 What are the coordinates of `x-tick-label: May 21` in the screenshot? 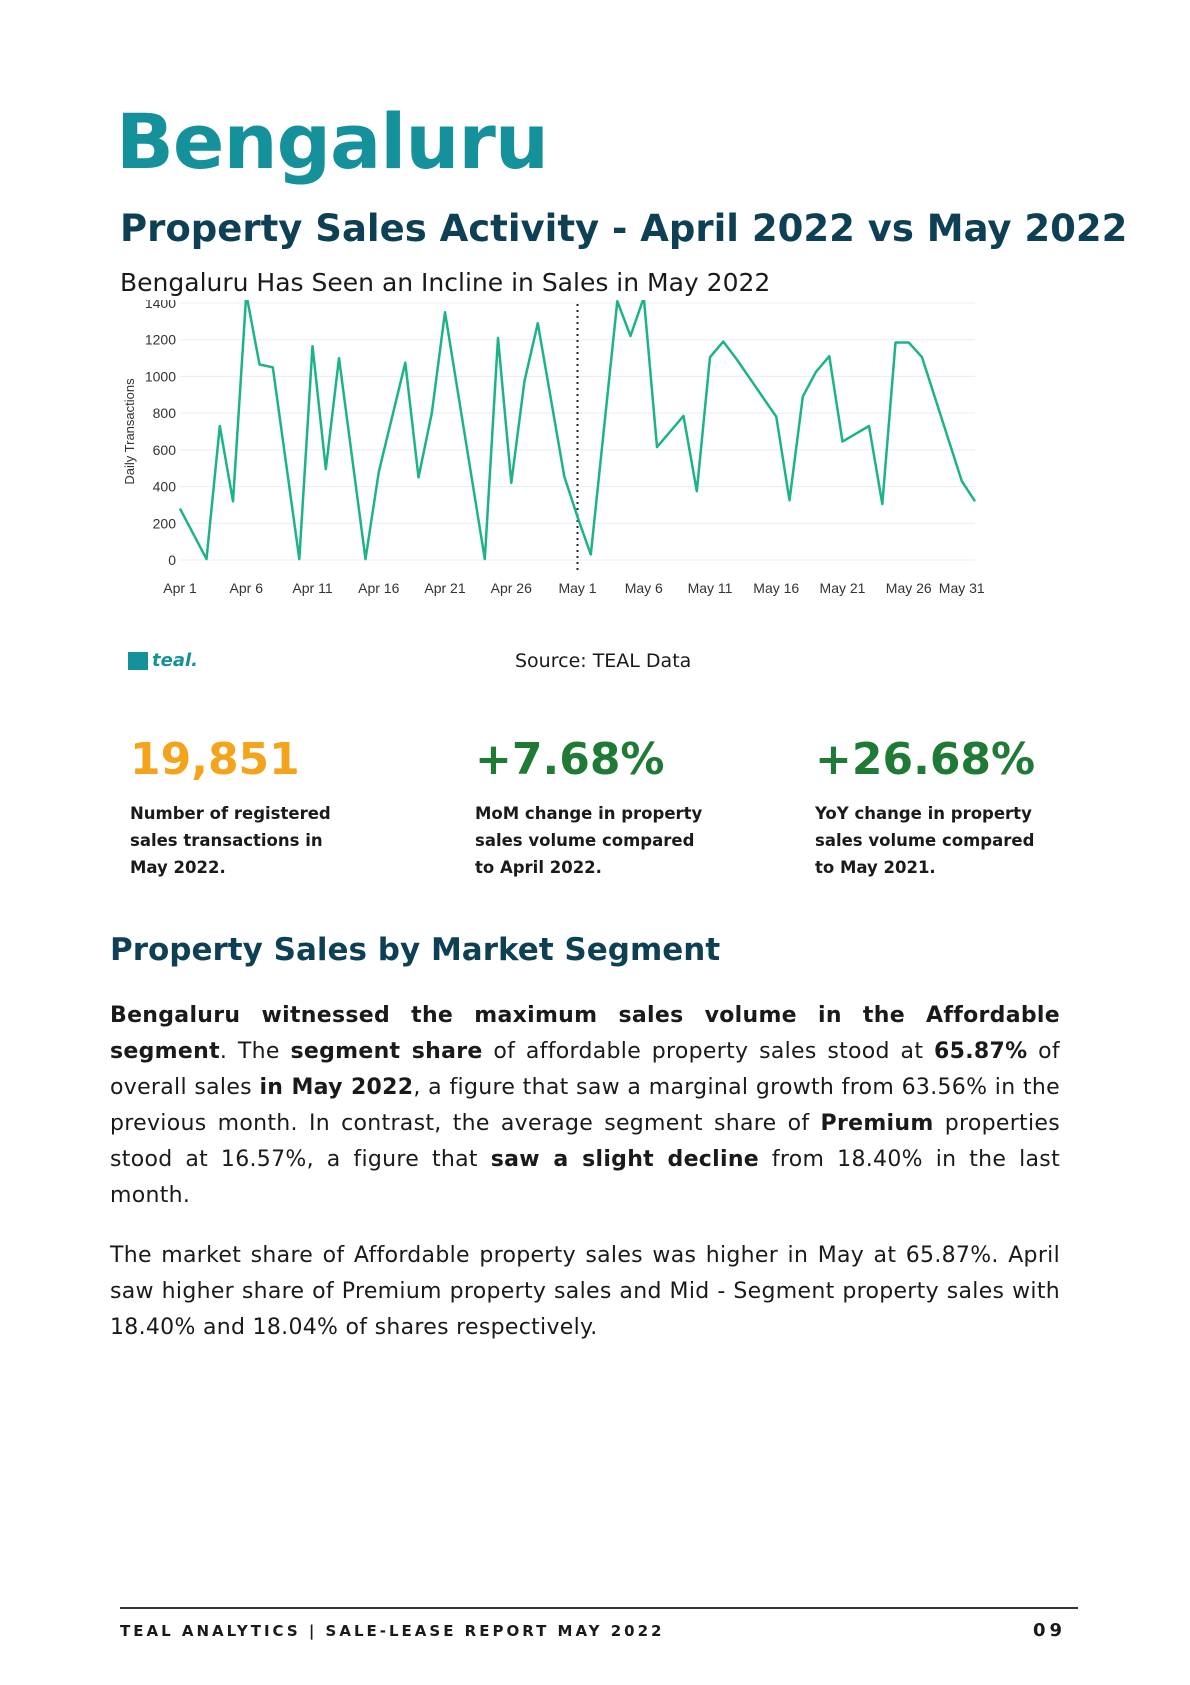 It's located at (843, 588).